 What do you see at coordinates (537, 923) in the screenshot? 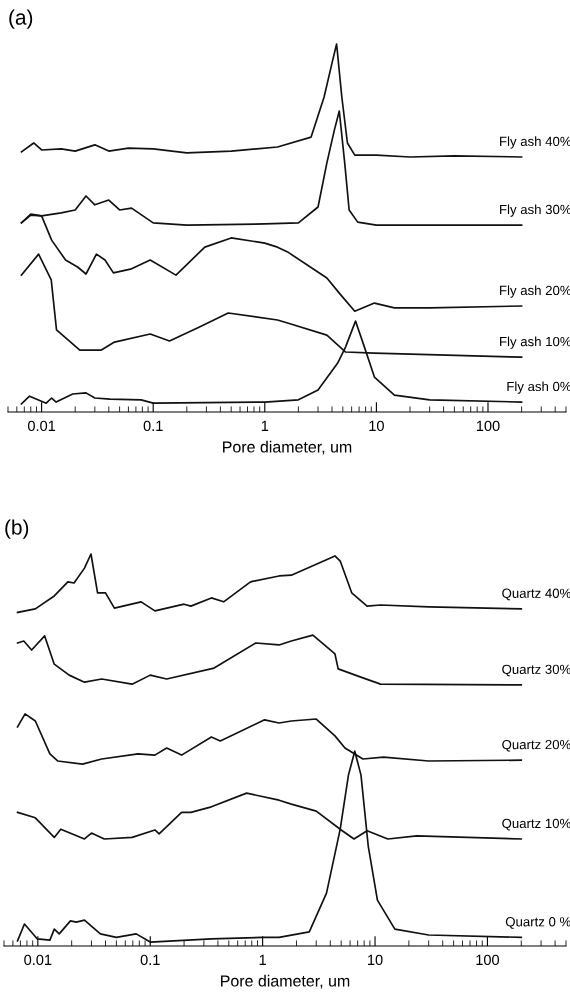
I see `series-label: Quartz 0 %` at bounding box center [537, 923].